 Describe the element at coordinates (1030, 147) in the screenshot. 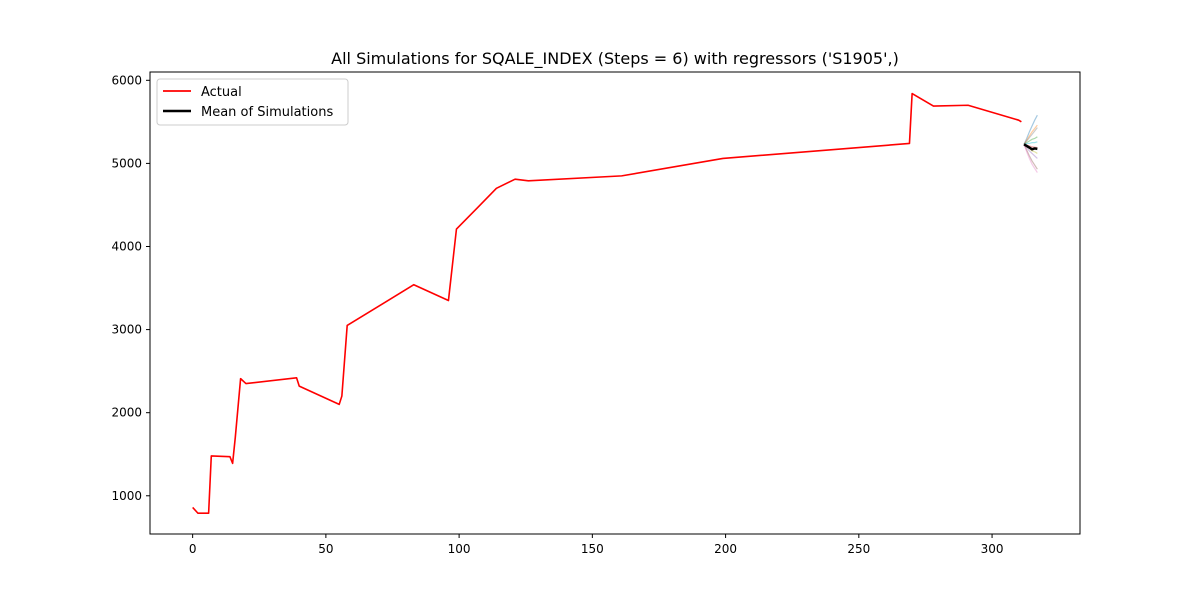

I see `mean-simulations-line` at that location.